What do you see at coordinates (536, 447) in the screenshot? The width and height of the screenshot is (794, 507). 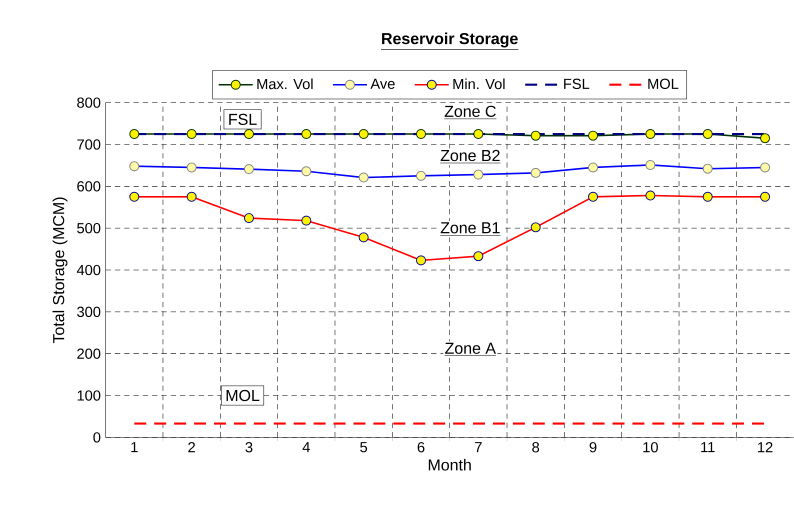 I see `x-tick-label: 8` at bounding box center [536, 447].